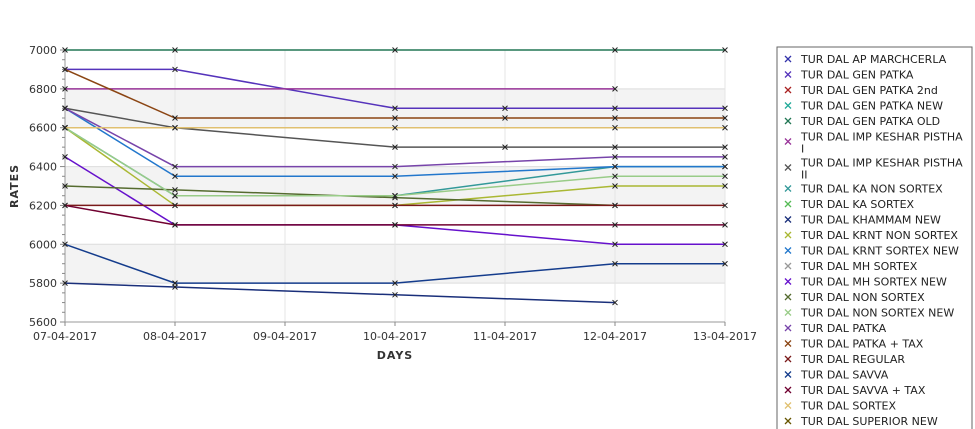 This screenshot has width=975, height=429. Describe the element at coordinates (835, 328) in the screenshot. I see `legend-item: TUR DAL PATKA` at that location.